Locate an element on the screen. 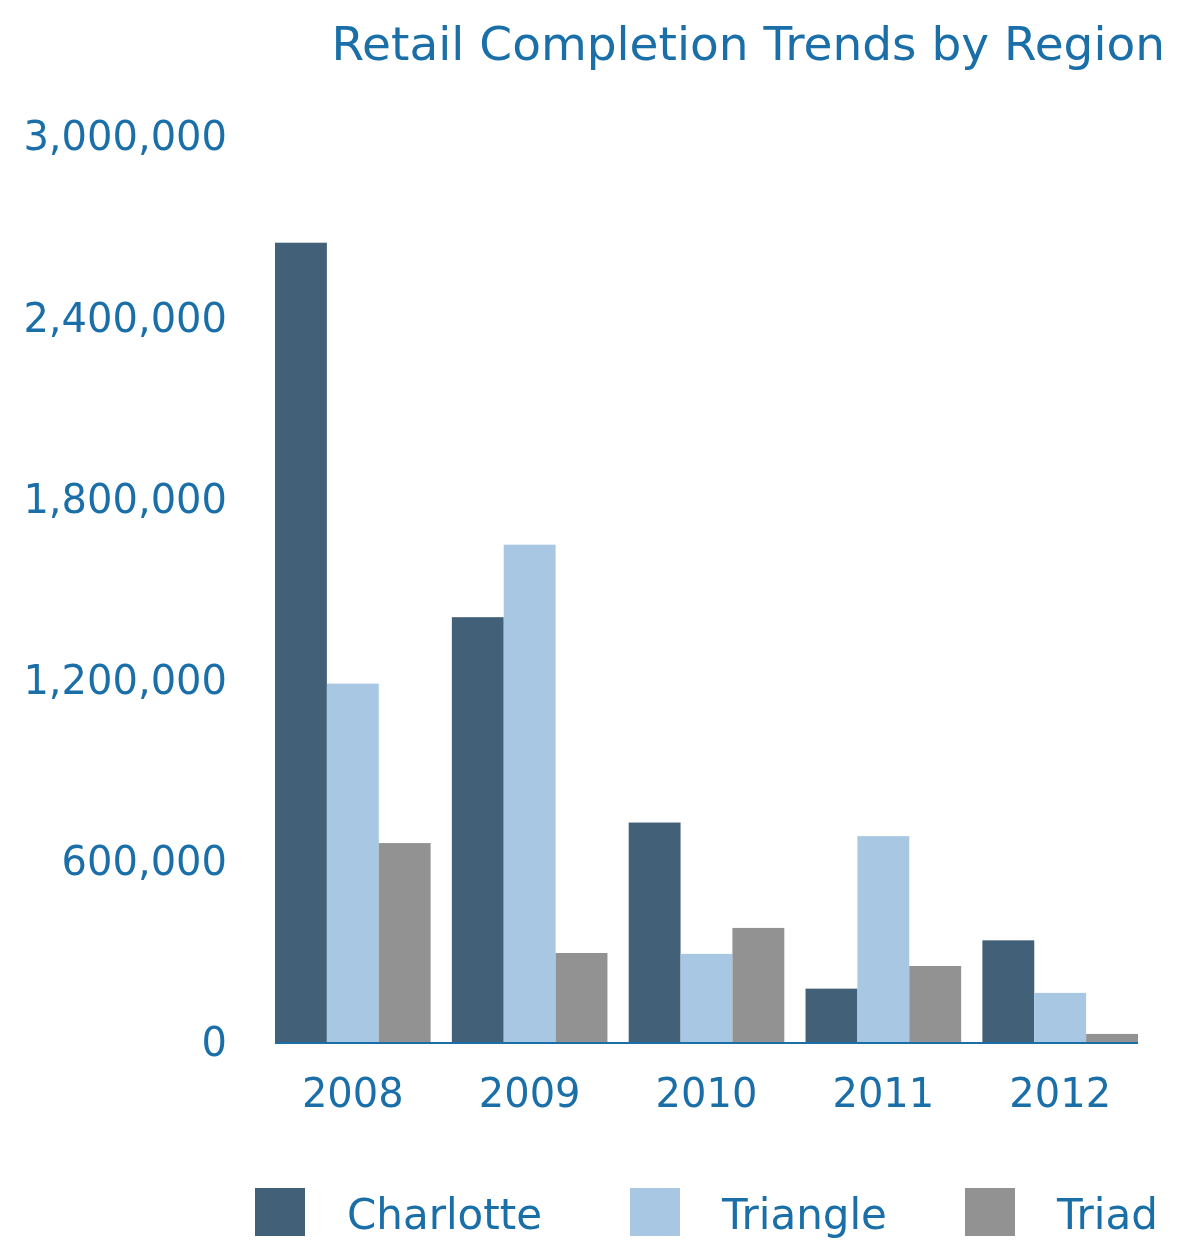  x-tick-label: 2009 is located at coordinates (529, 1093).